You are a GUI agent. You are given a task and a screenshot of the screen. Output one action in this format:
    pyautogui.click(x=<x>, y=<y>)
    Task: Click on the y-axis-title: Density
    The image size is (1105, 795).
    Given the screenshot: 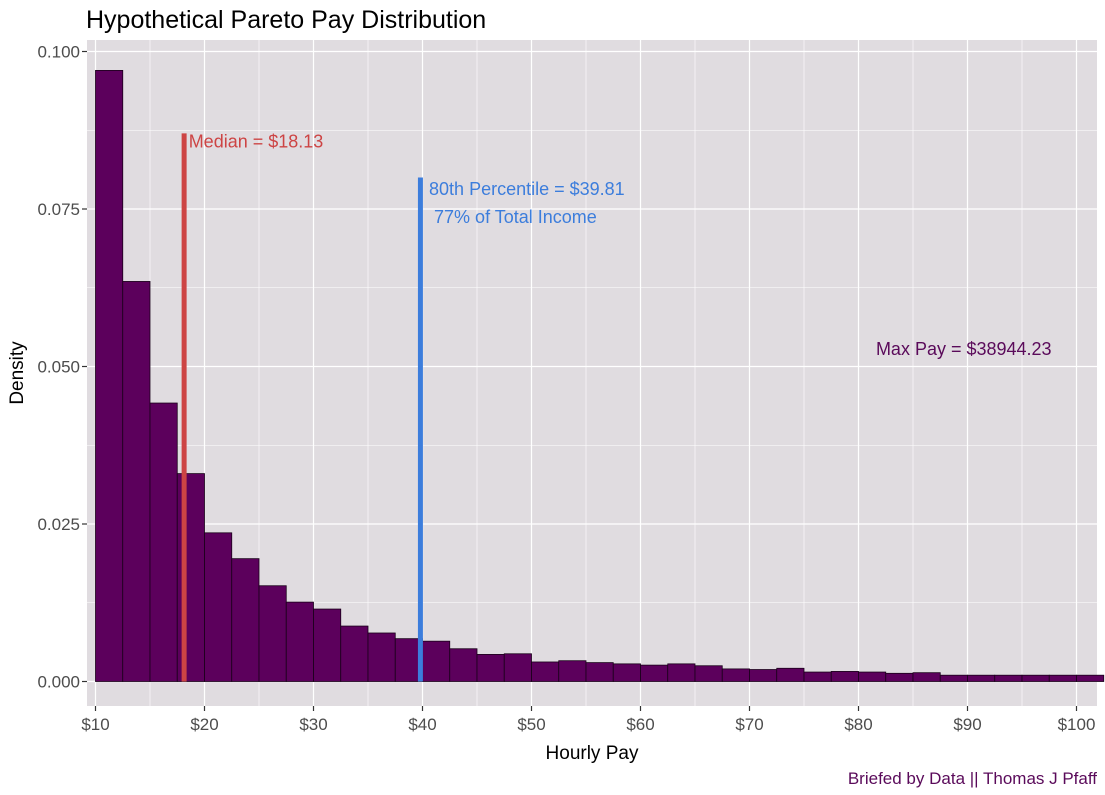 What is the action you would take?
    pyautogui.click(x=17, y=373)
    